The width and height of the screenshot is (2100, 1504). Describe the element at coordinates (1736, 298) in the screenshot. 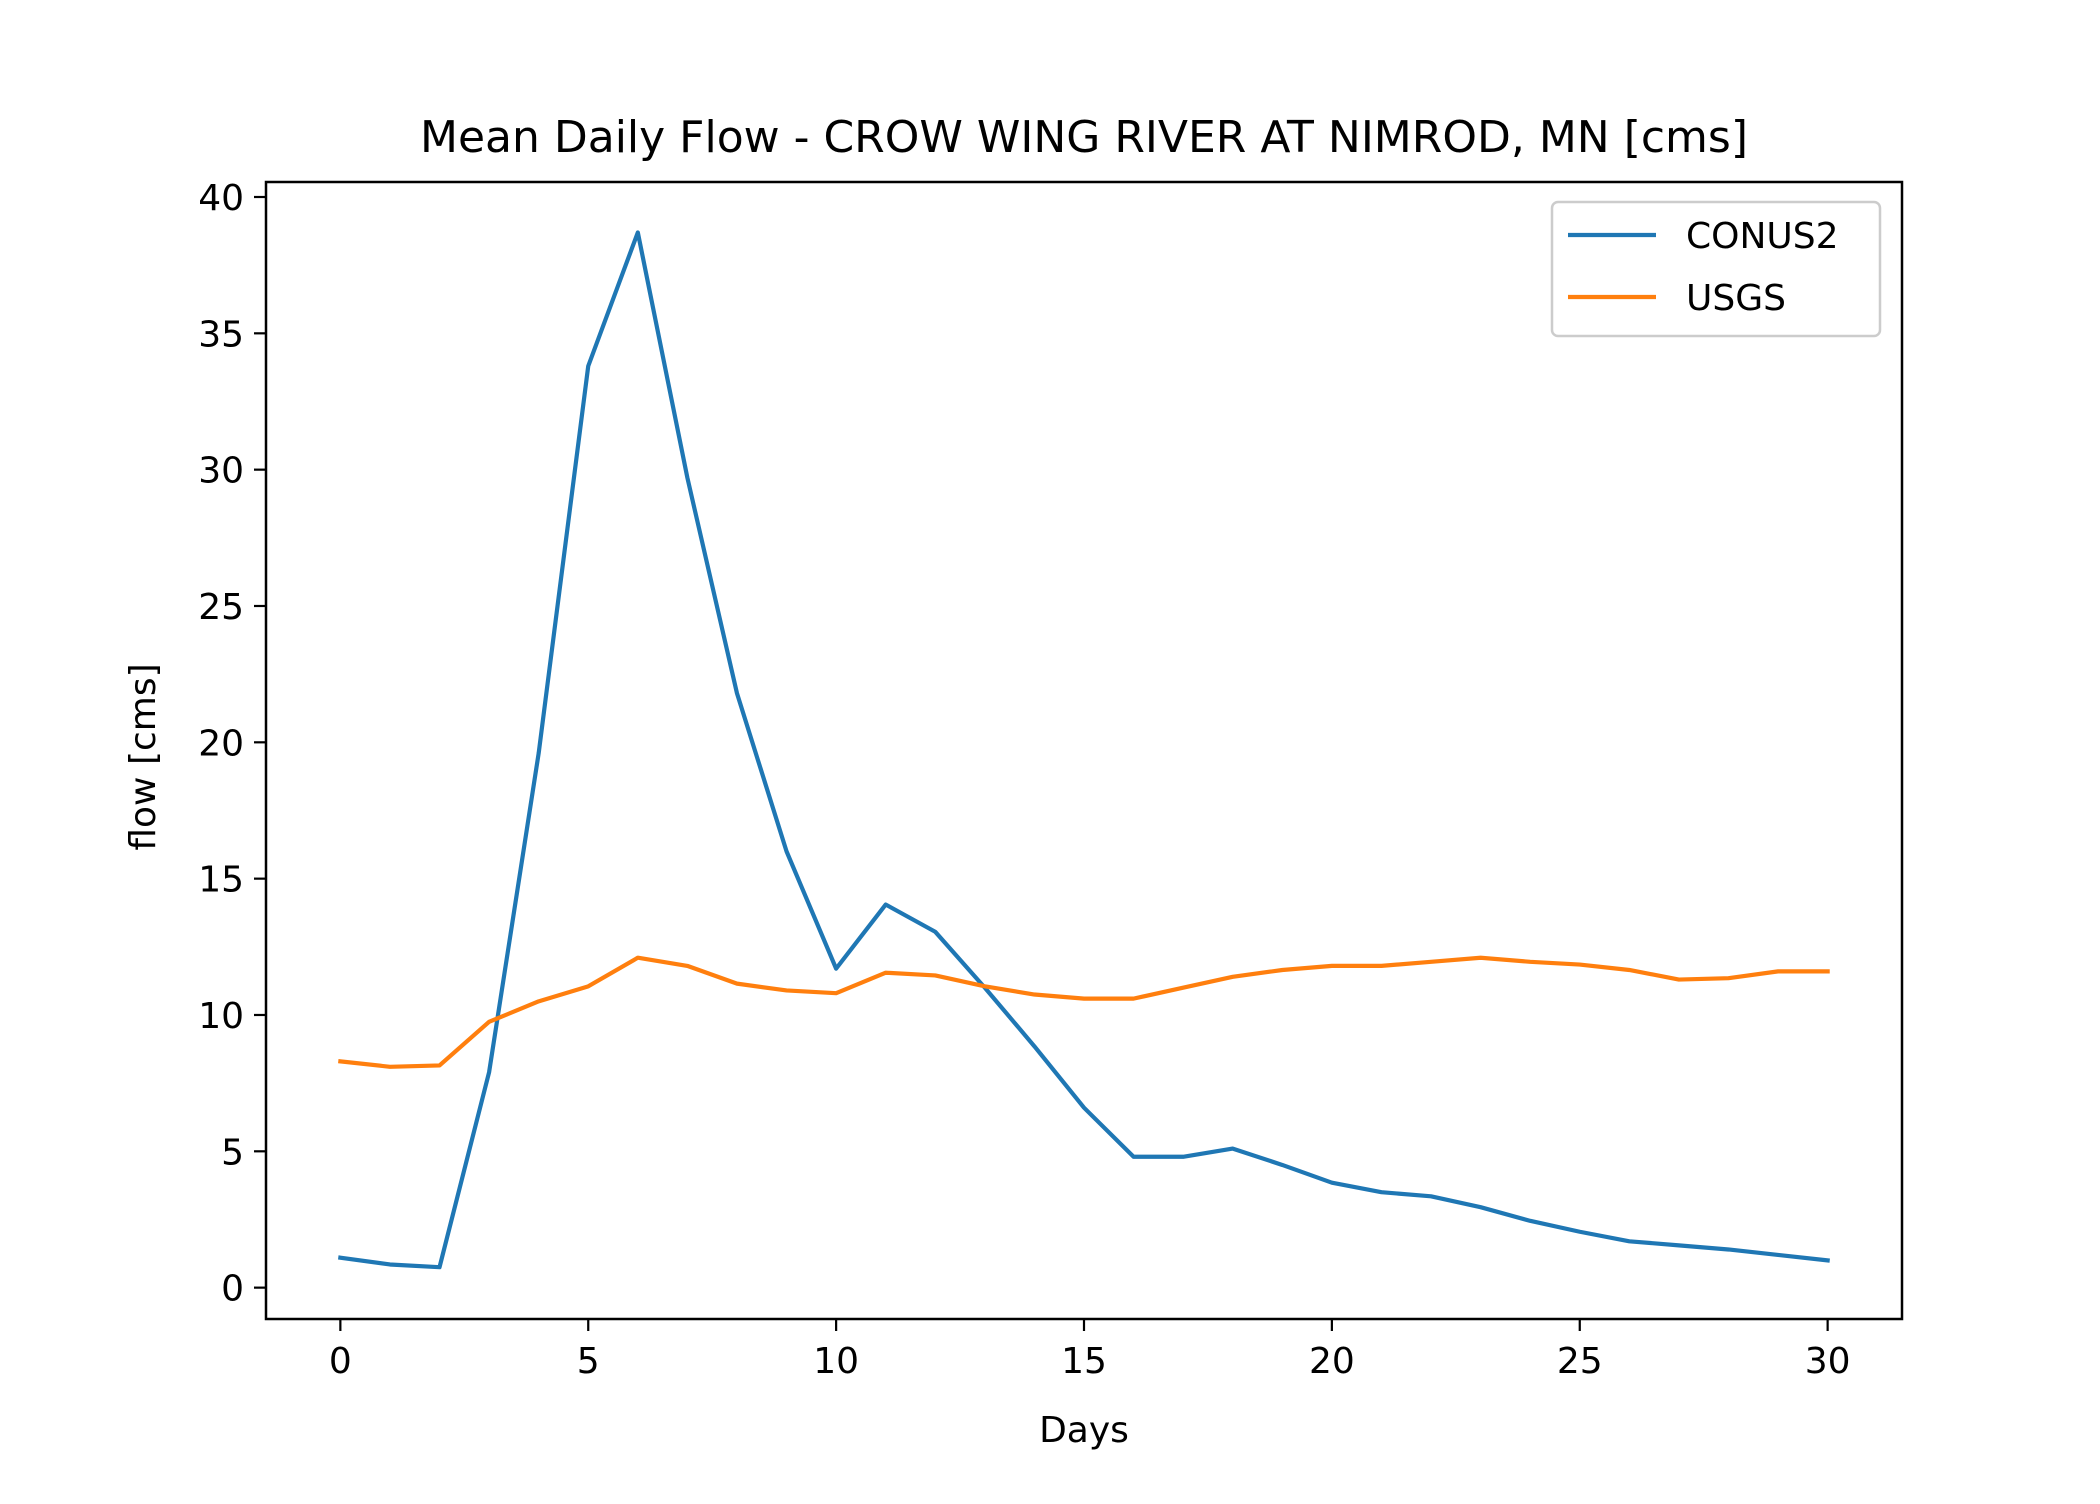

I see `legend-label-usgs: USGS` at that location.